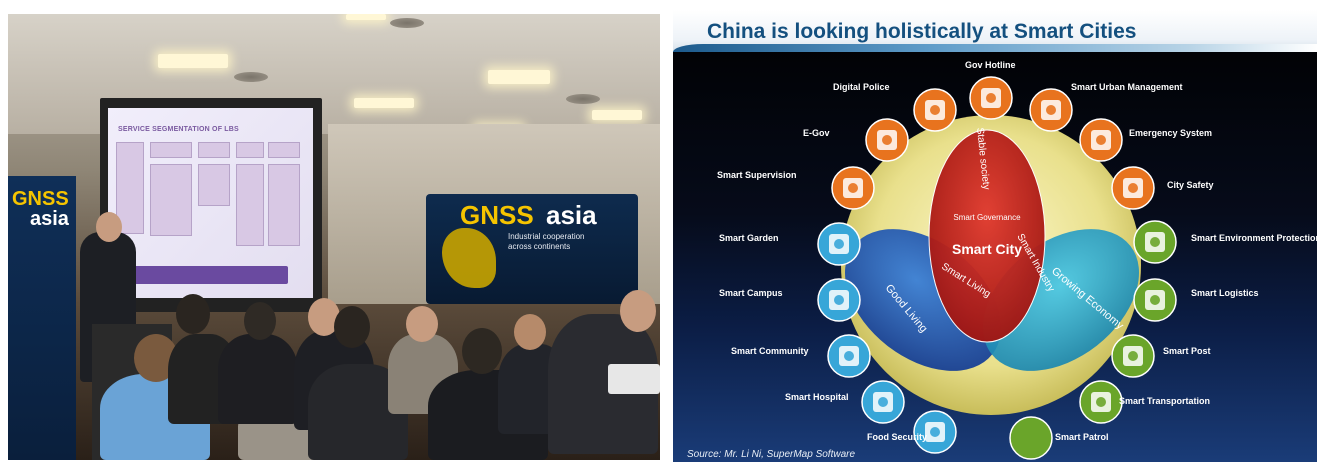 The image size is (1317, 462). I want to click on service-icon-smart-patrol, so click(1031, 438).